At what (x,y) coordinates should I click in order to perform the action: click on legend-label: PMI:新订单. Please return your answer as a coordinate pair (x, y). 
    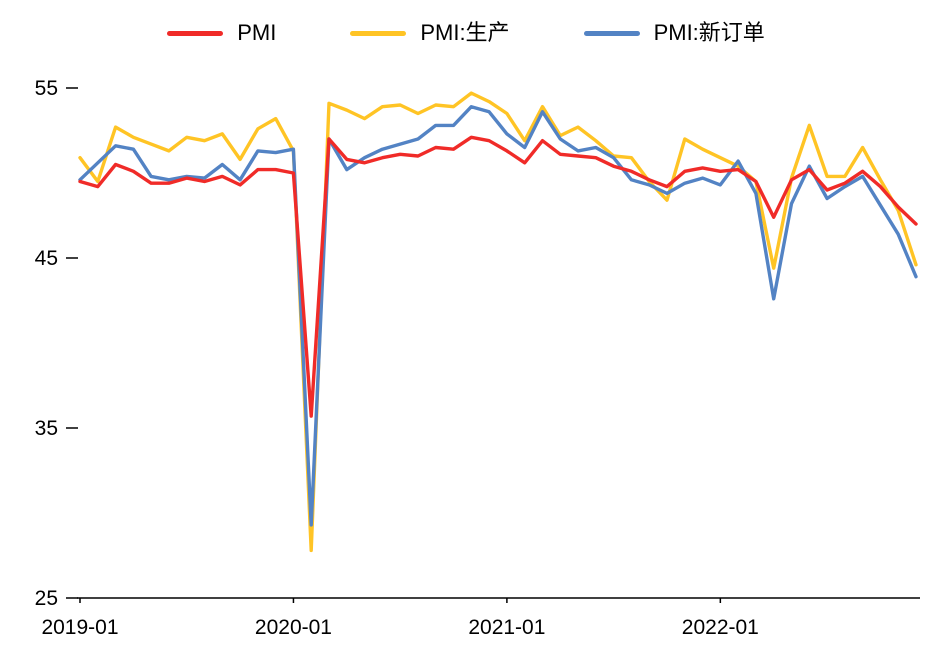
    Looking at the image, I should click on (709, 32).